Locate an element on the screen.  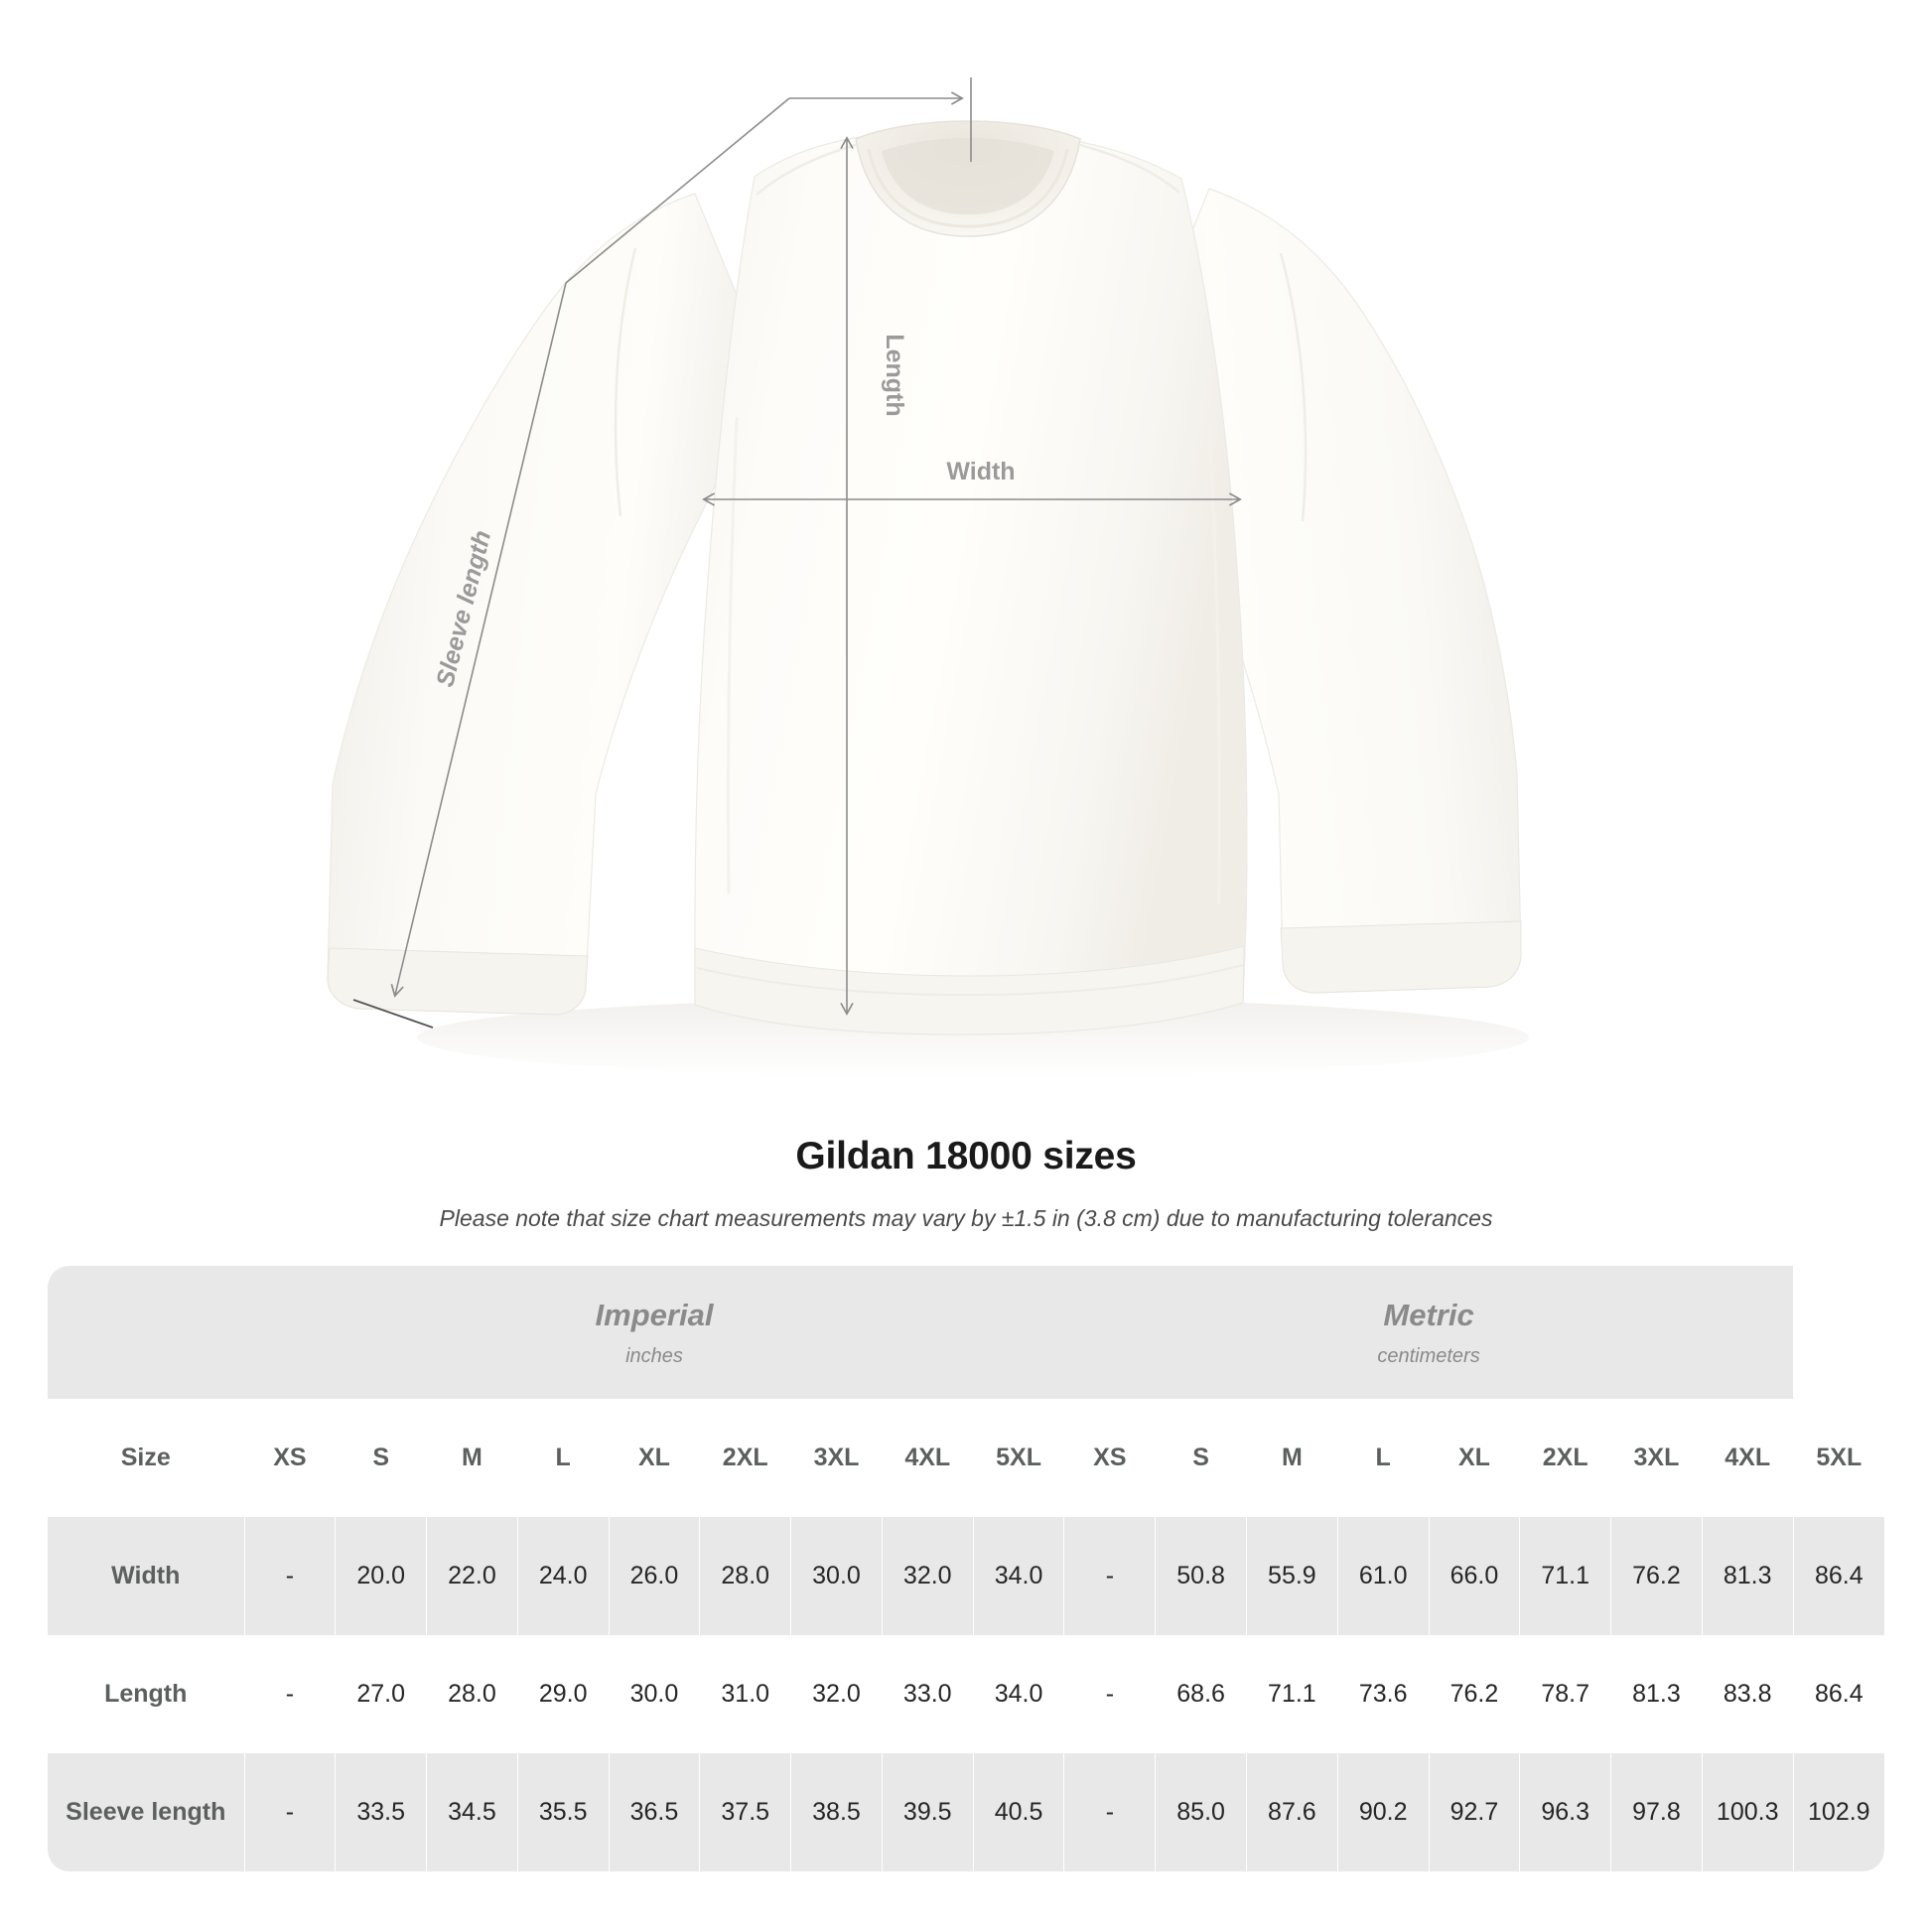
cell-width-met-4: 66.0 is located at coordinates (1475, 1576).